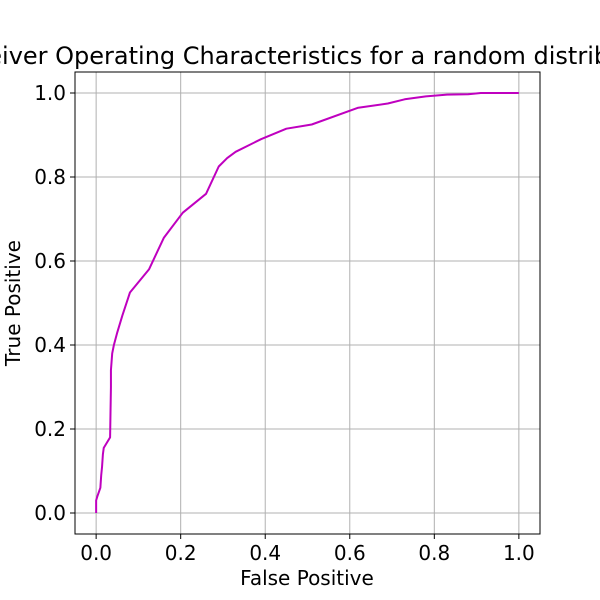 This screenshot has width=600, height=600. What do you see at coordinates (181, 553) in the screenshot?
I see `x-tick-label: 0.2` at bounding box center [181, 553].